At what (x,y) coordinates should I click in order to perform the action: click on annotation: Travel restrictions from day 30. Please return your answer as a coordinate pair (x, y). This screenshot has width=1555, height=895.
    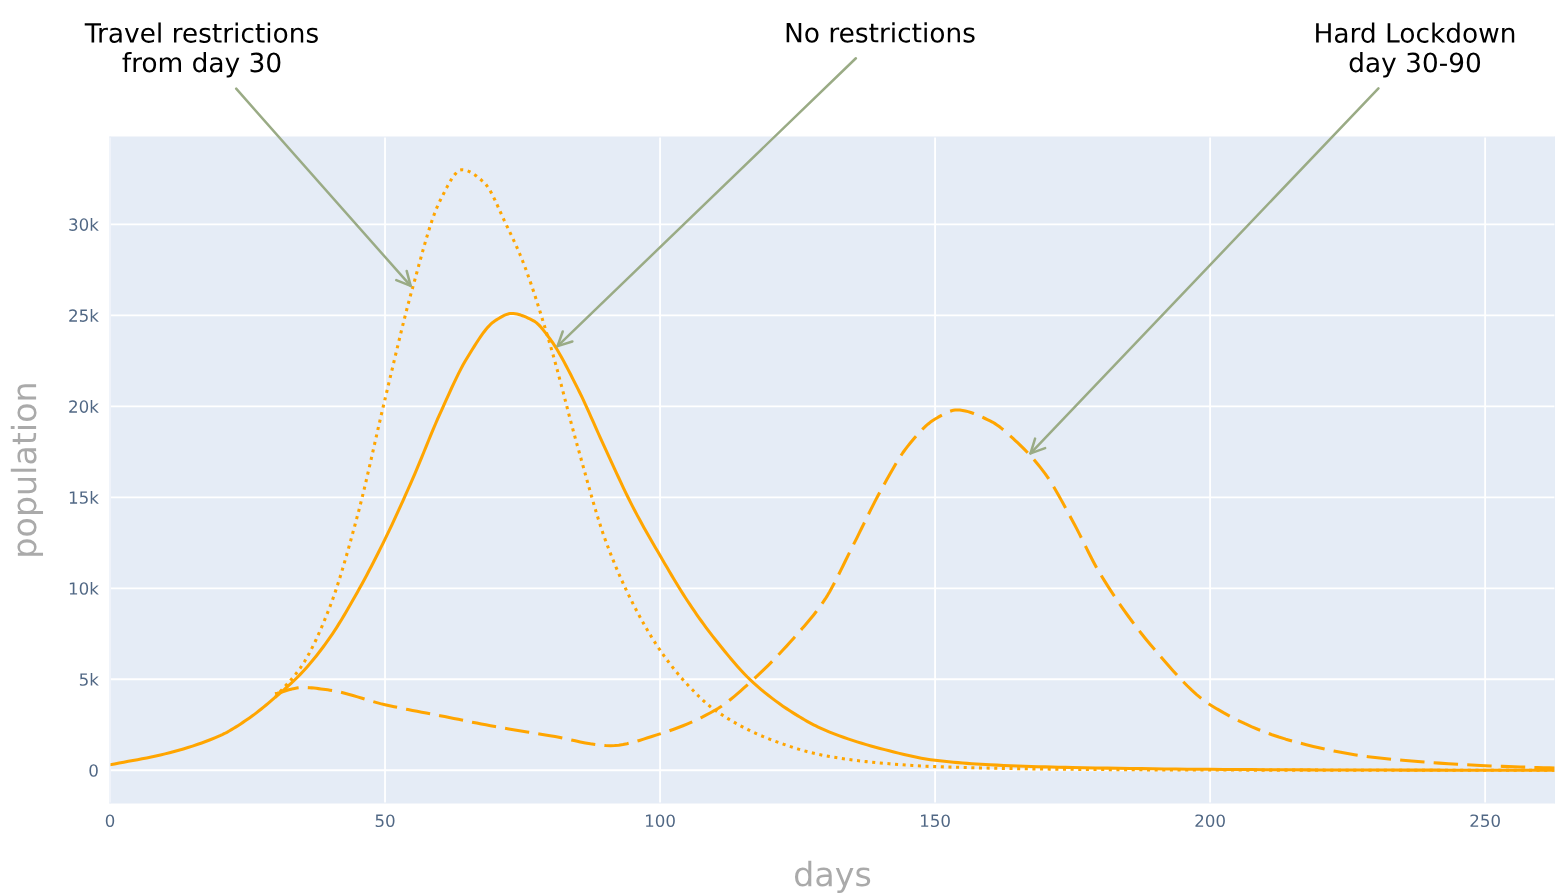
    Looking at the image, I should click on (201, 50).